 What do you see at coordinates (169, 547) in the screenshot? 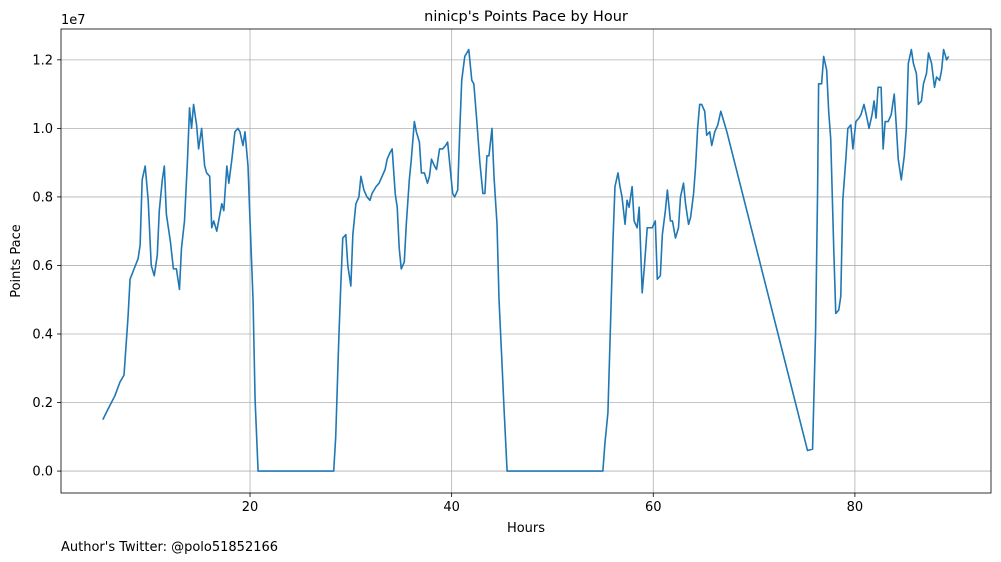
I see `footer: Author's Twitter: @polo51852166` at bounding box center [169, 547].